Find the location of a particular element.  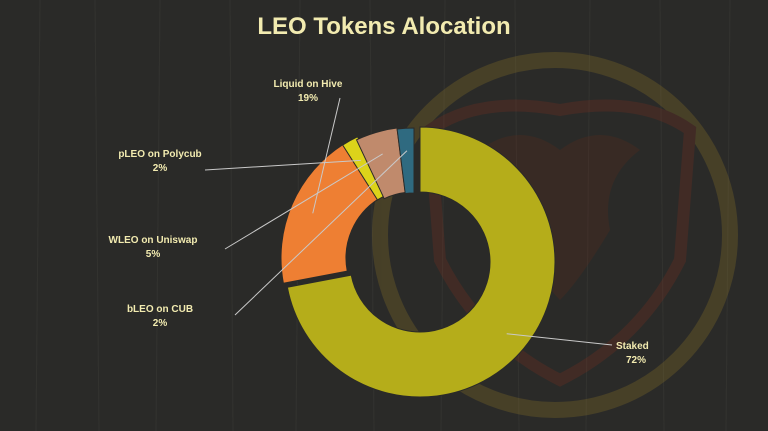

slice-value-label: 72% is located at coordinates (636, 360).